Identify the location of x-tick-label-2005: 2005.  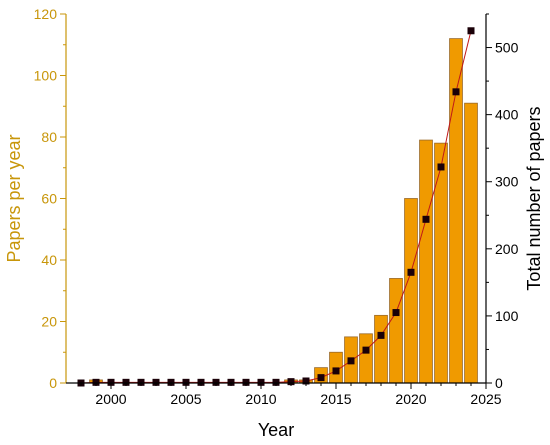
(185, 399).